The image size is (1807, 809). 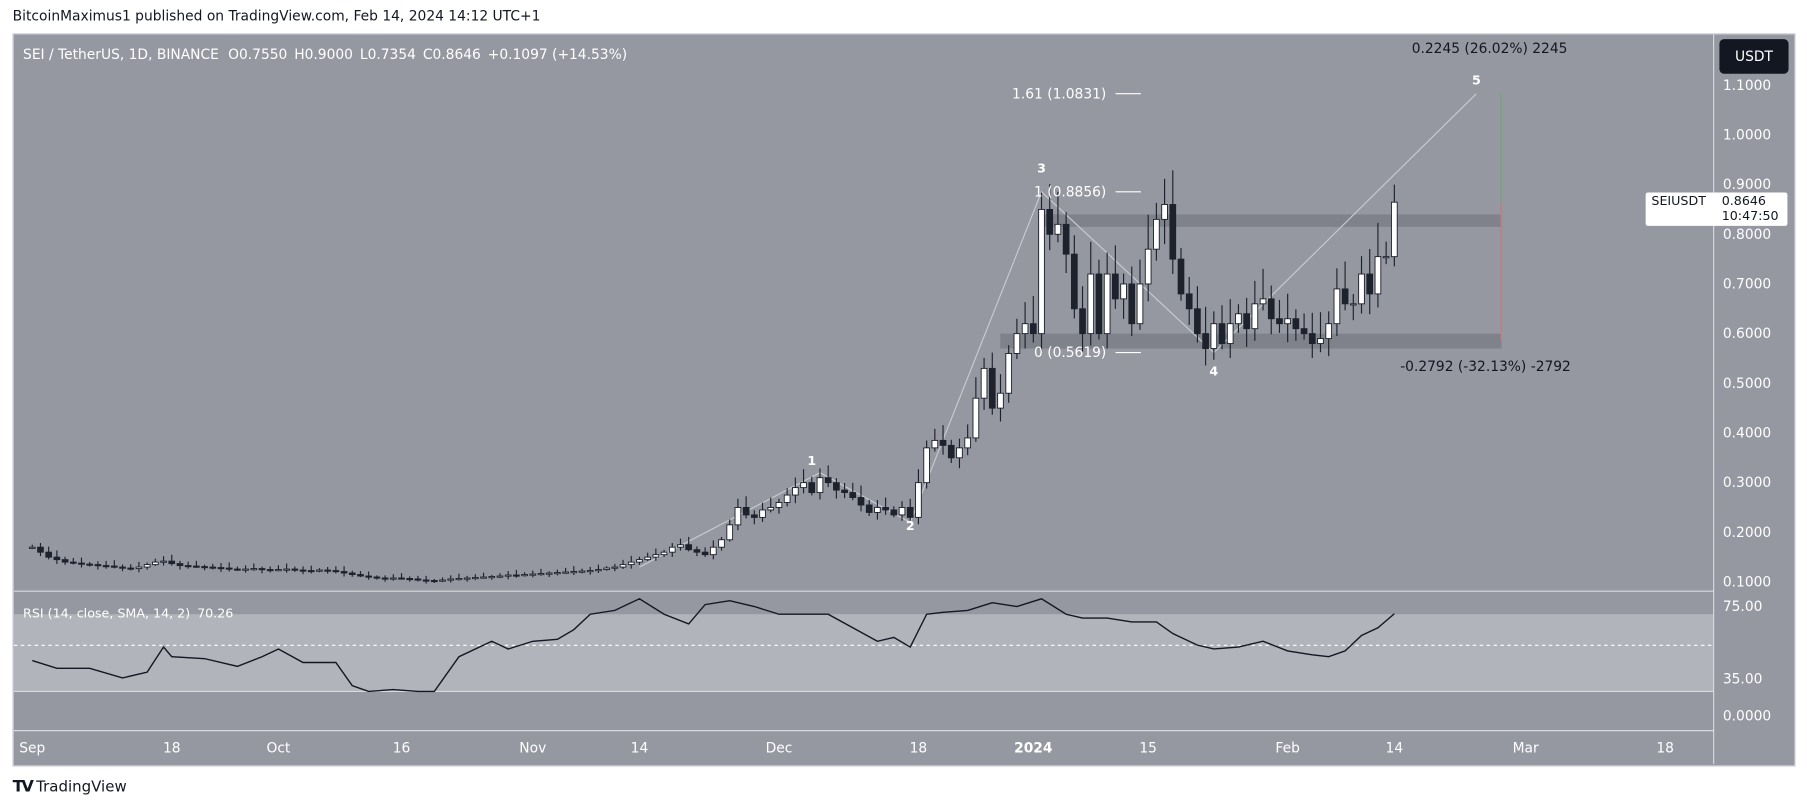 What do you see at coordinates (1476, 80) in the screenshot?
I see `wave-label: 5` at bounding box center [1476, 80].